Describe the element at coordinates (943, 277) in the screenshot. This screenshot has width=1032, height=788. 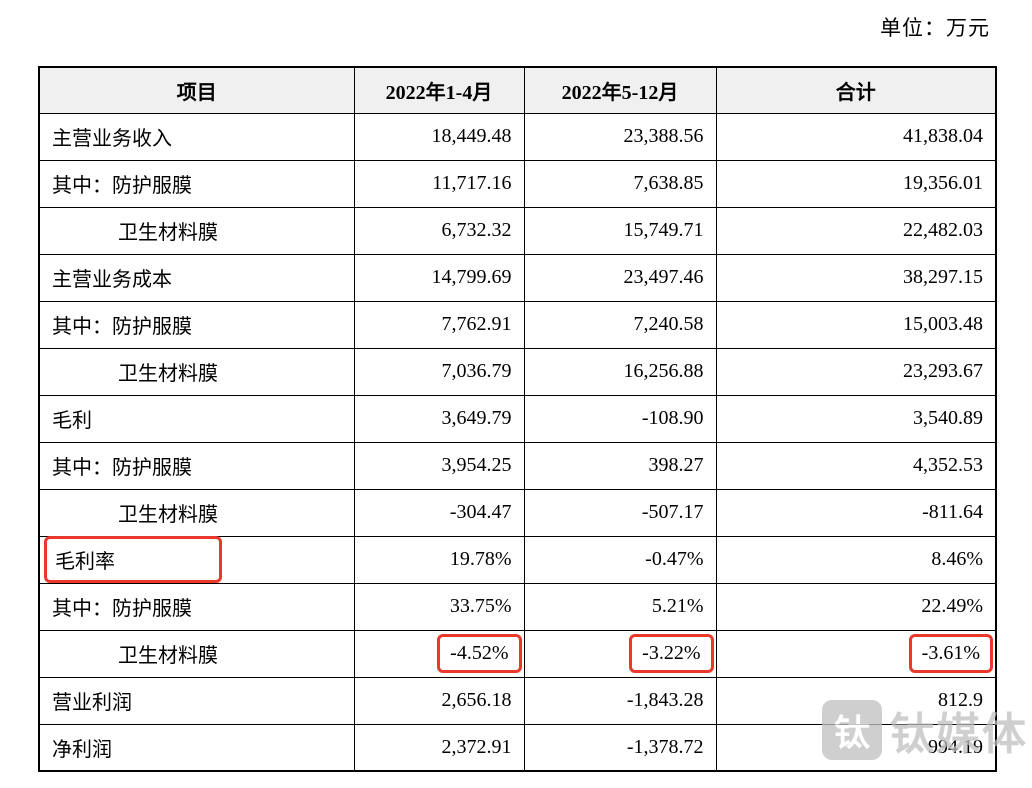
I see `cell-value: 38,297.15` at that location.